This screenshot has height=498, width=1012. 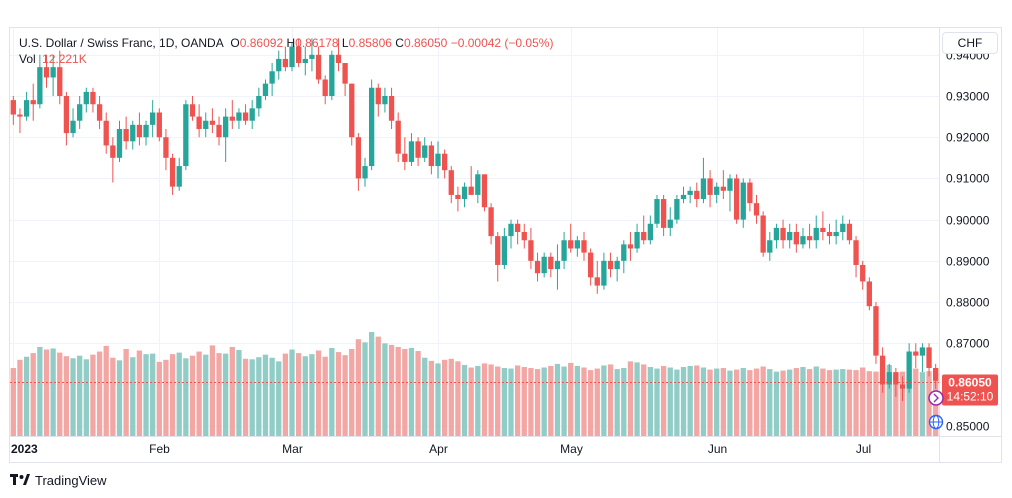 What do you see at coordinates (441, 449) in the screenshot?
I see `time-axis: 2023 Feb Mar Apr May Jun Jul` at bounding box center [441, 449].